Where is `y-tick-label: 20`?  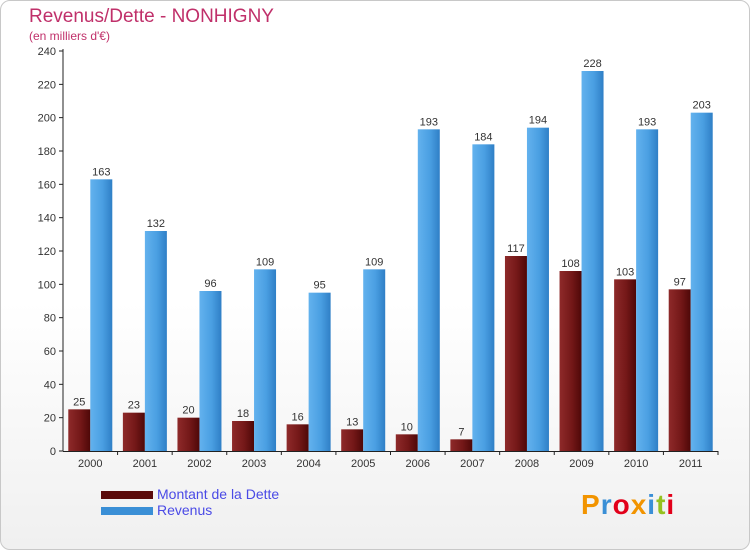 y-tick-label: 20 is located at coordinates (50, 419).